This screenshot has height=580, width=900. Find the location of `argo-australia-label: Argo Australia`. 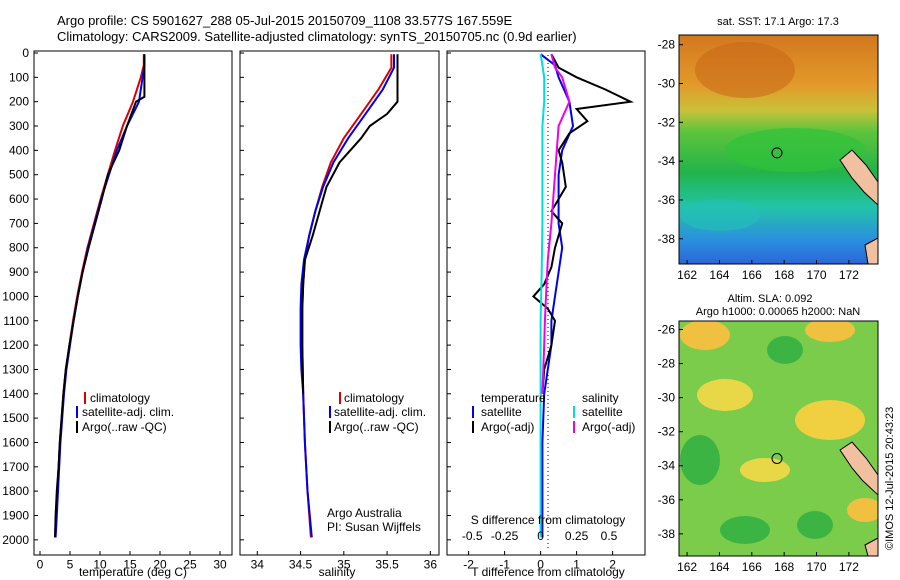

argo-australia-label: Argo Australia is located at coordinates (364, 513).